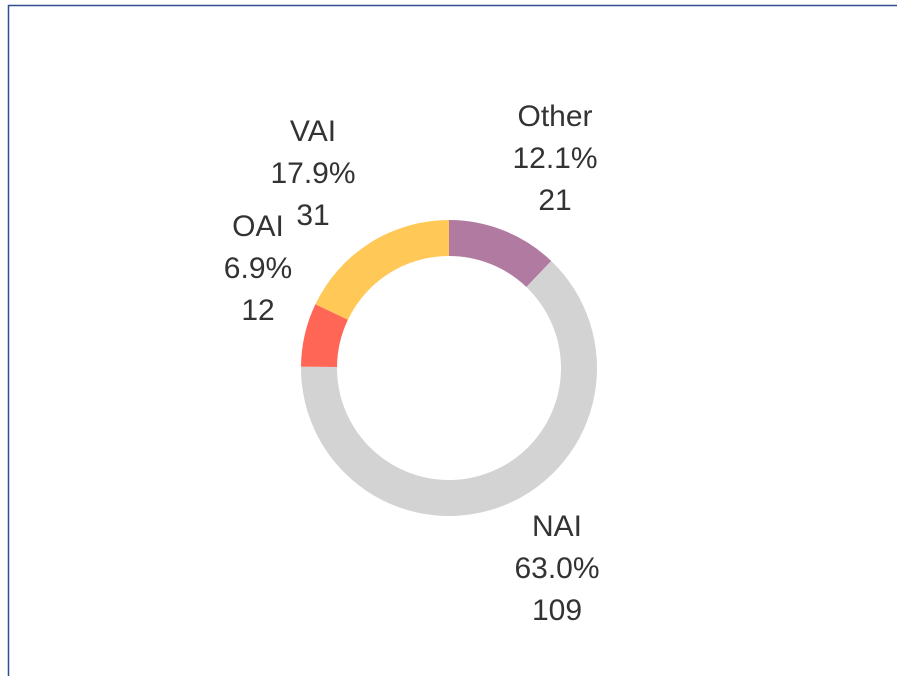 Image resolution: width=897 pixels, height=676 pixels. Describe the element at coordinates (557, 526) in the screenshot. I see `segment-name: NAI` at that location.